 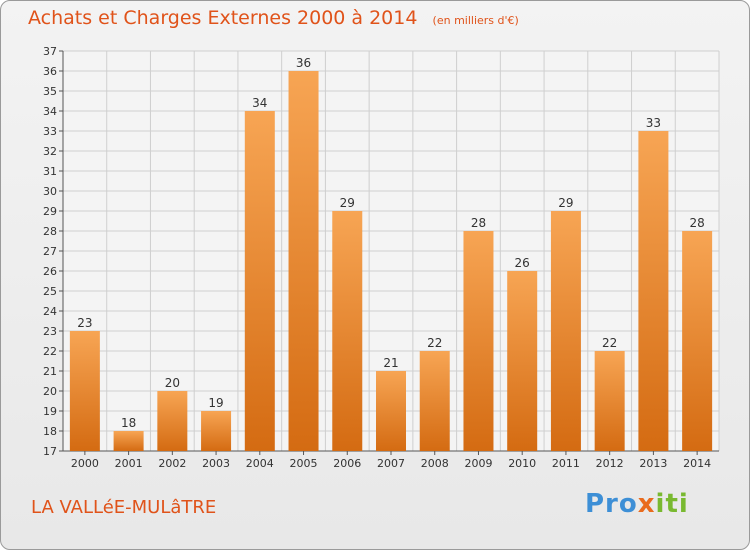 I want to click on chart-title: Achats et Charges Externes 2000 à 2014, so click(x=223, y=18).